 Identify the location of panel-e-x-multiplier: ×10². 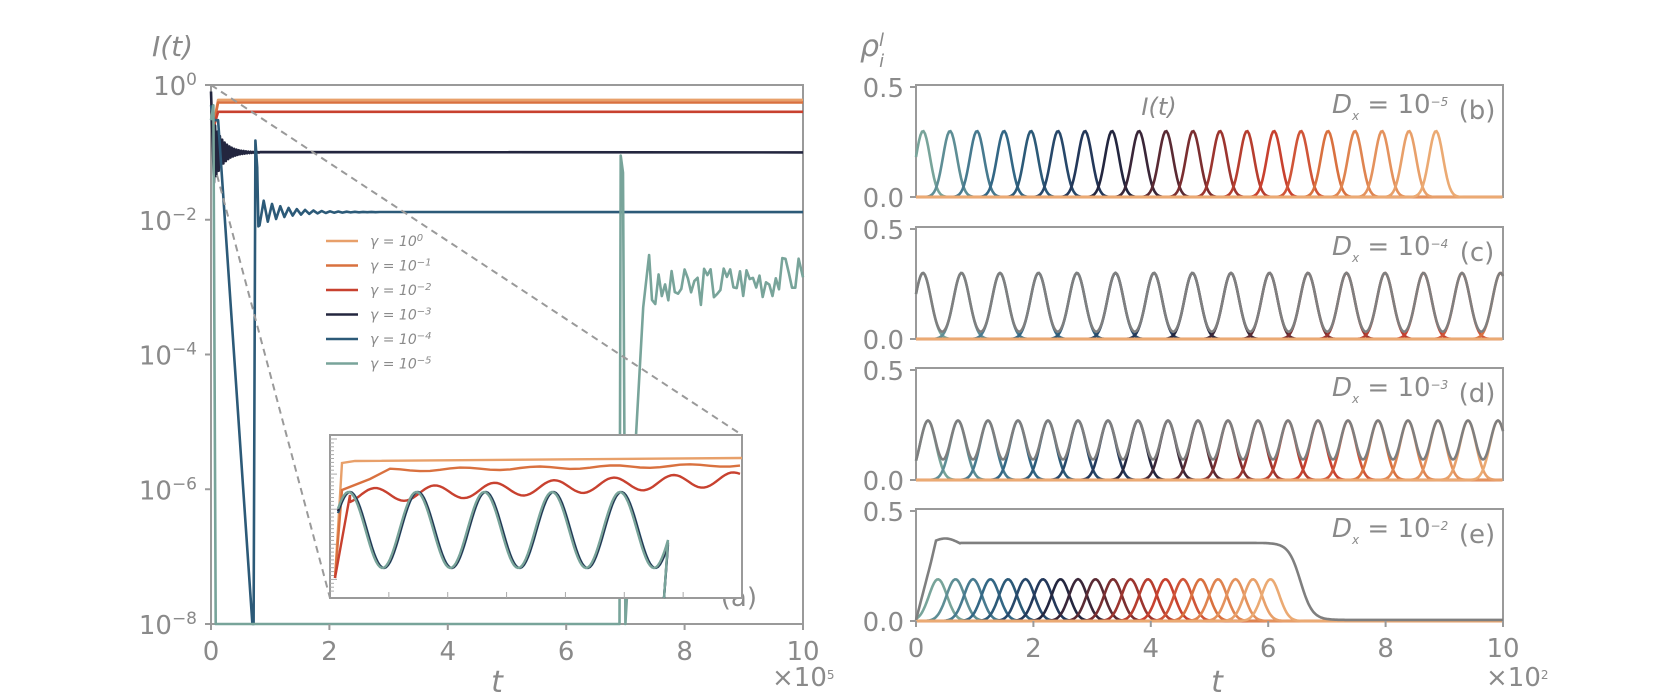
(1517, 678).